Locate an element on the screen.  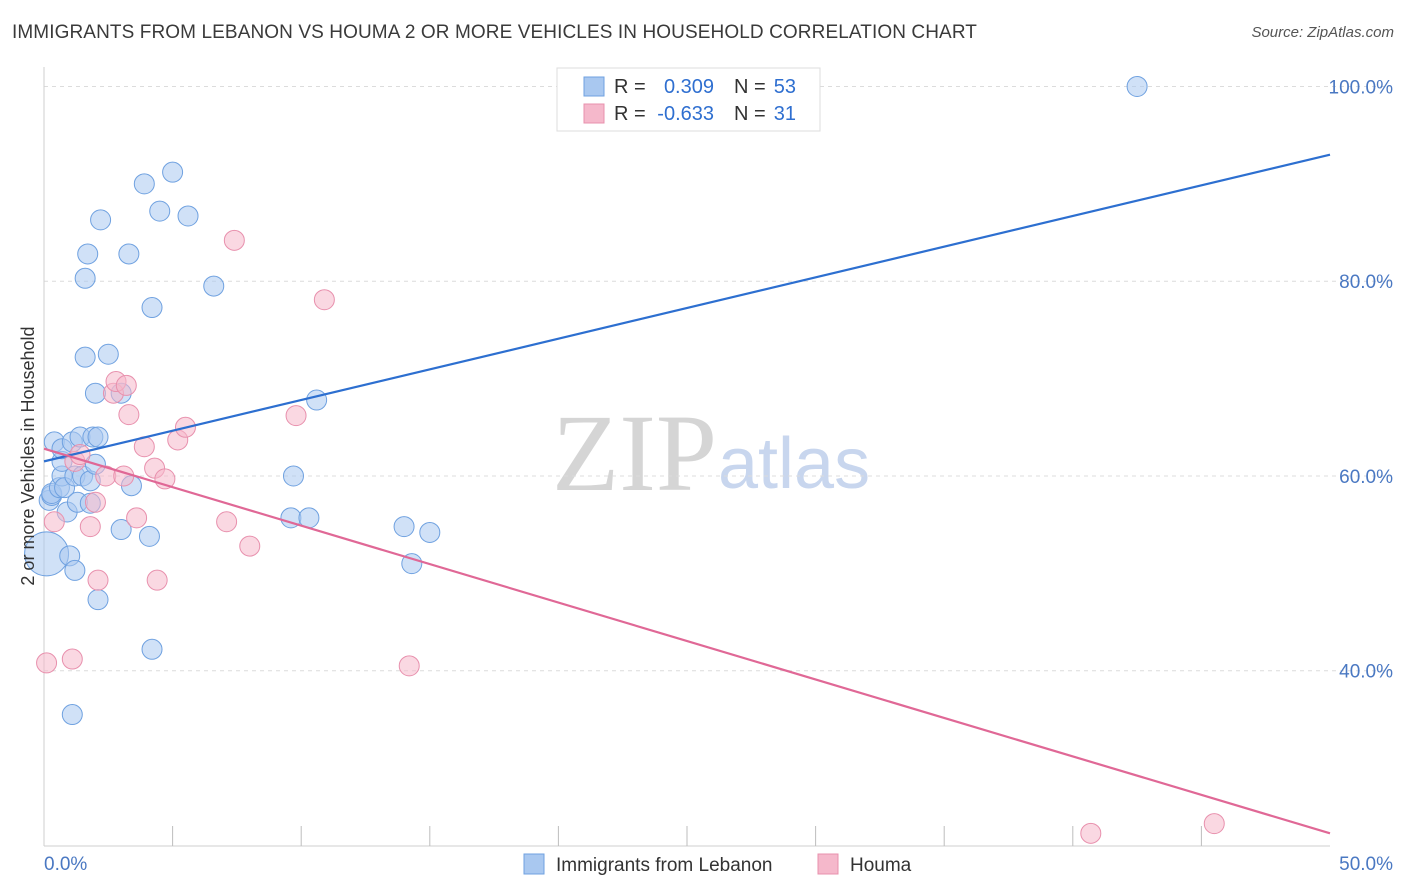
legend-n-value: 31 is located at coordinates (785, 114).